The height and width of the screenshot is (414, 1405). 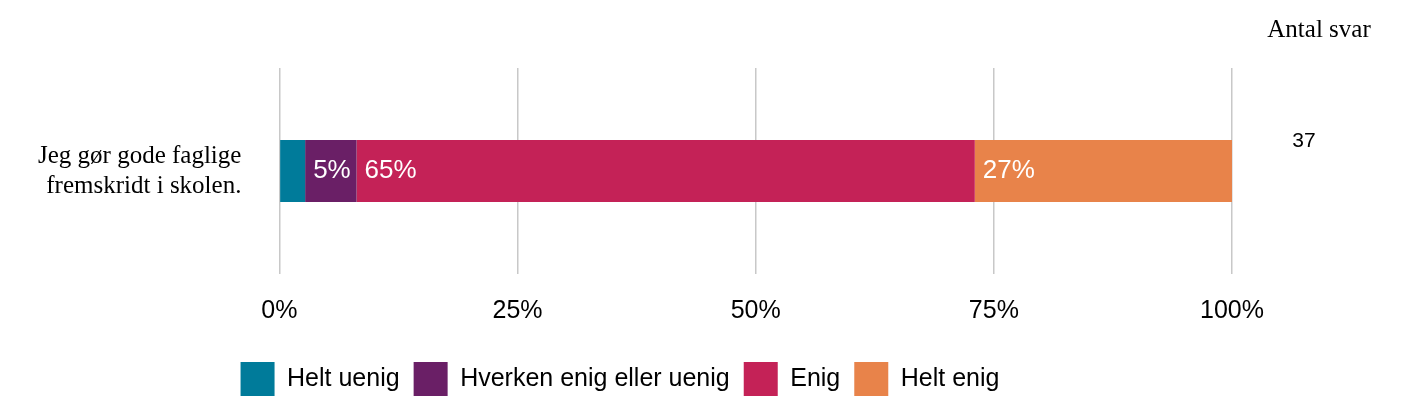 What do you see at coordinates (517, 308) in the screenshot?
I see `x-tick-label: 25%` at bounding box center [517, 308].